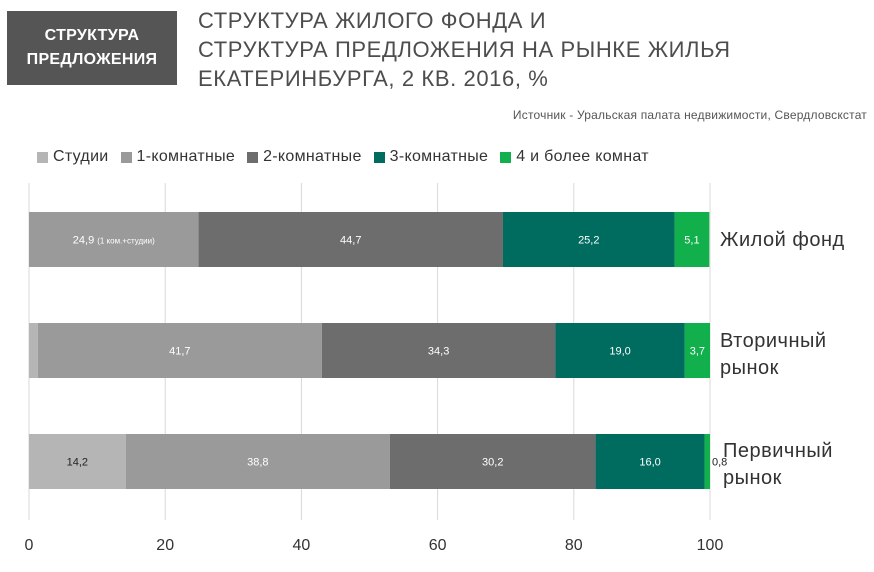  I want to click on data-label-1-4: 3,7, so click(697, 352).